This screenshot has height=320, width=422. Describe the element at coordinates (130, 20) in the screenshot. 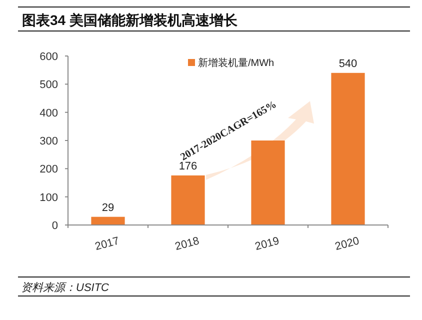

I see `chart-title: 图表34 美国储能新增装机高速增长` at that location.